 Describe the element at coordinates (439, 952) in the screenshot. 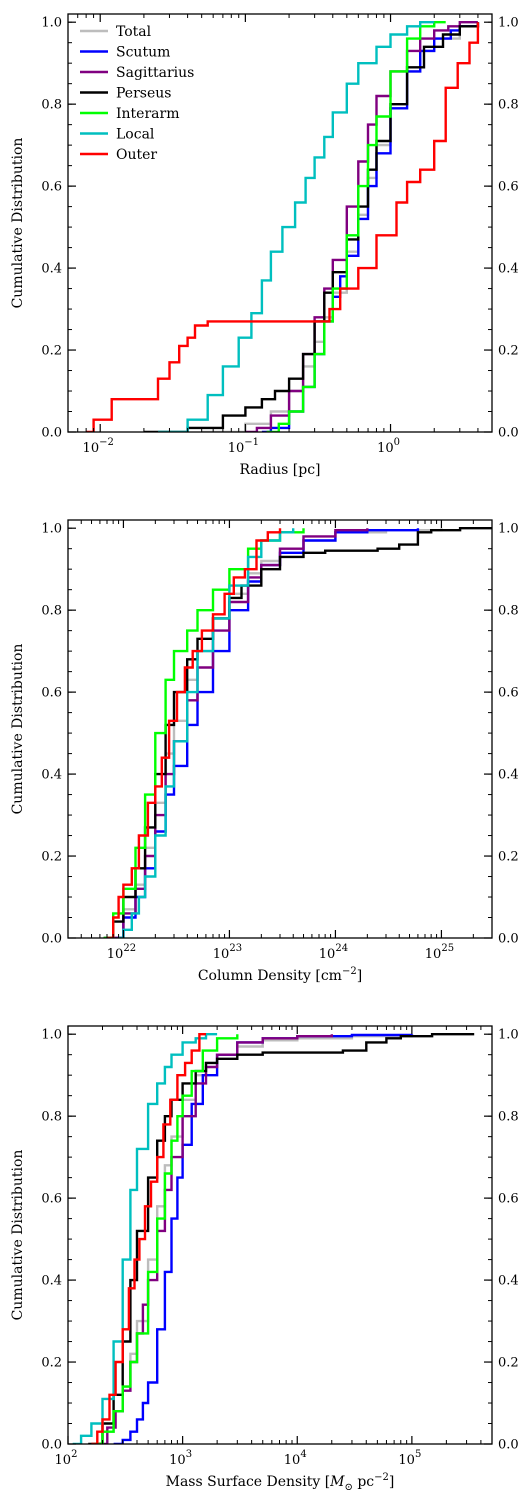

I see `x-tick-label: 10²⁵` at that location.